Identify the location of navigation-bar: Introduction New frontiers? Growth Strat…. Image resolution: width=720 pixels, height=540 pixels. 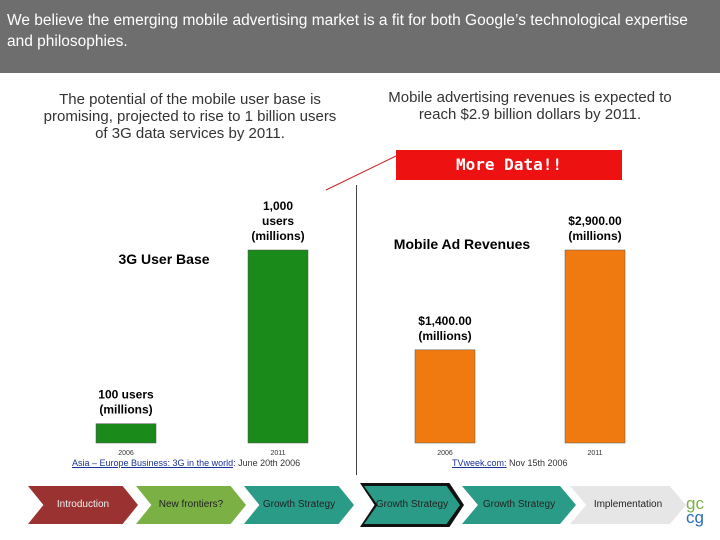
(360, 505).